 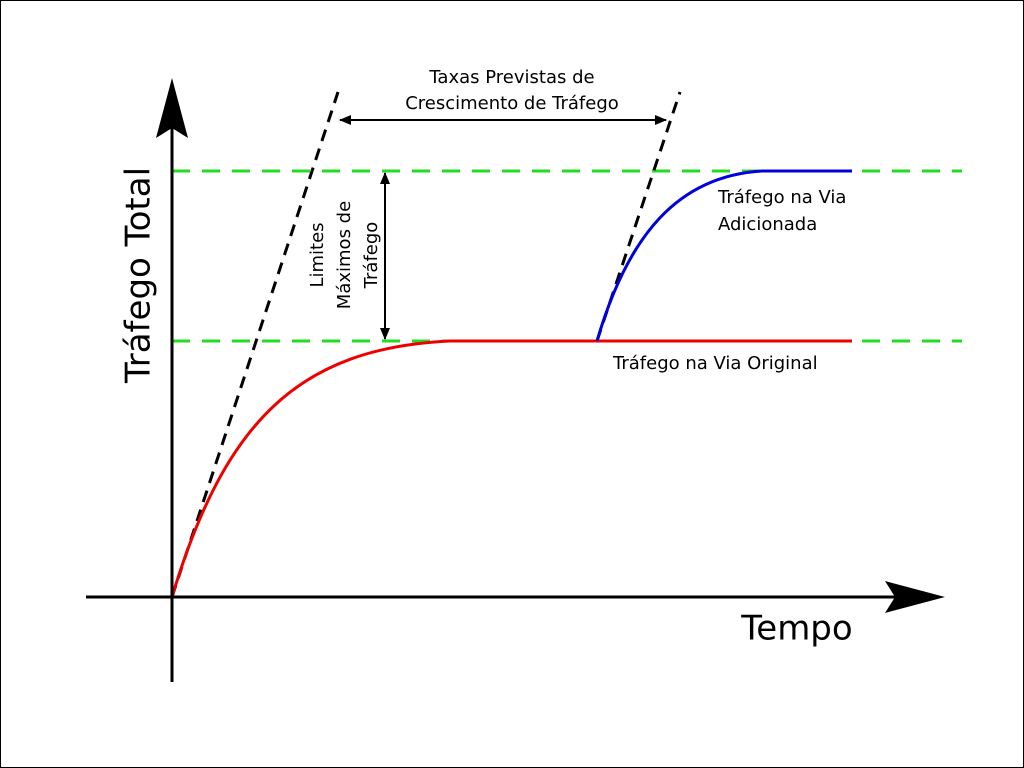 What do you see at coordinates (723, 255) in the screenshot?
I see `added-curve` at bounding box center [723, 255].